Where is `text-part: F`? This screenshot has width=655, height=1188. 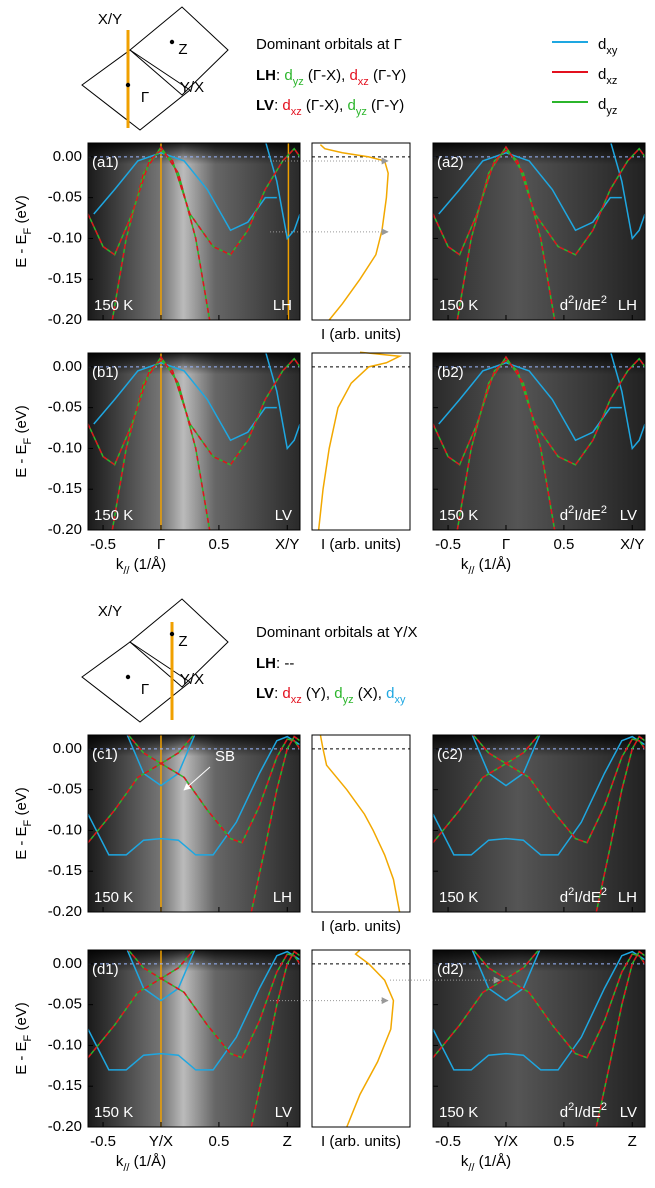 text-part: F is located at coordinates (28, 440).